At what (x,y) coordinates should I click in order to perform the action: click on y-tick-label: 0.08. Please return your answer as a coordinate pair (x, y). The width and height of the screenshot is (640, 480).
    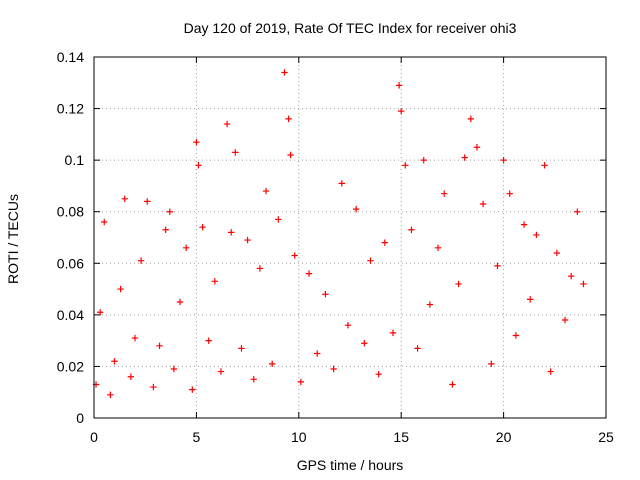
    Looking at the image, I should click on (70, 212).